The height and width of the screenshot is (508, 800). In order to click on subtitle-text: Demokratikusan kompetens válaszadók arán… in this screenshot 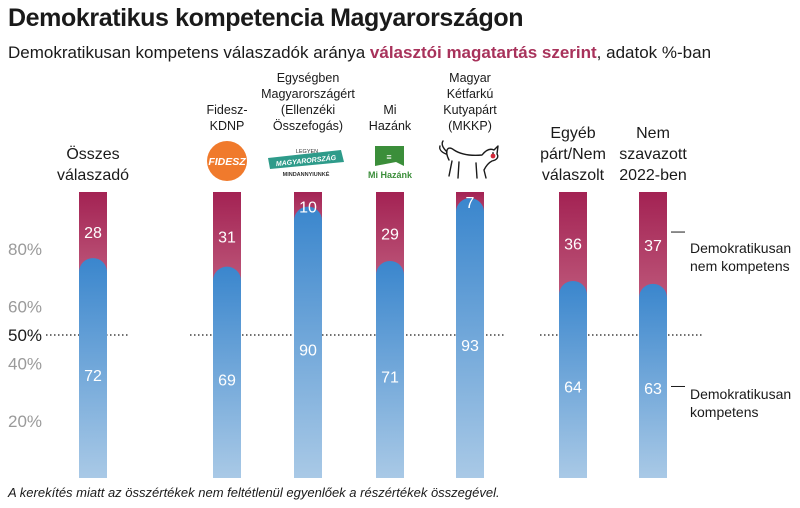, I will do `click(189, 52)`.